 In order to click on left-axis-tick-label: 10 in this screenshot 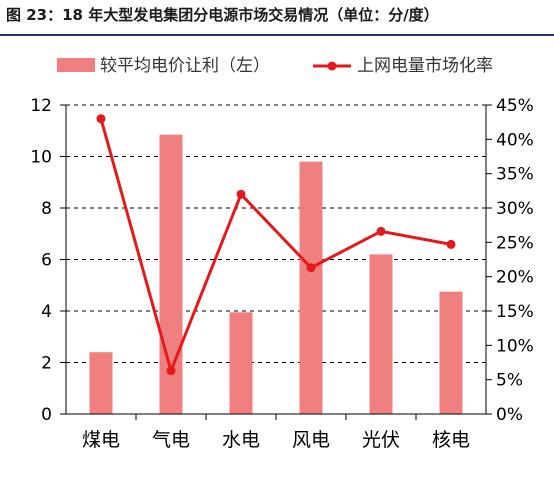, I will do `click(41, 158)`.